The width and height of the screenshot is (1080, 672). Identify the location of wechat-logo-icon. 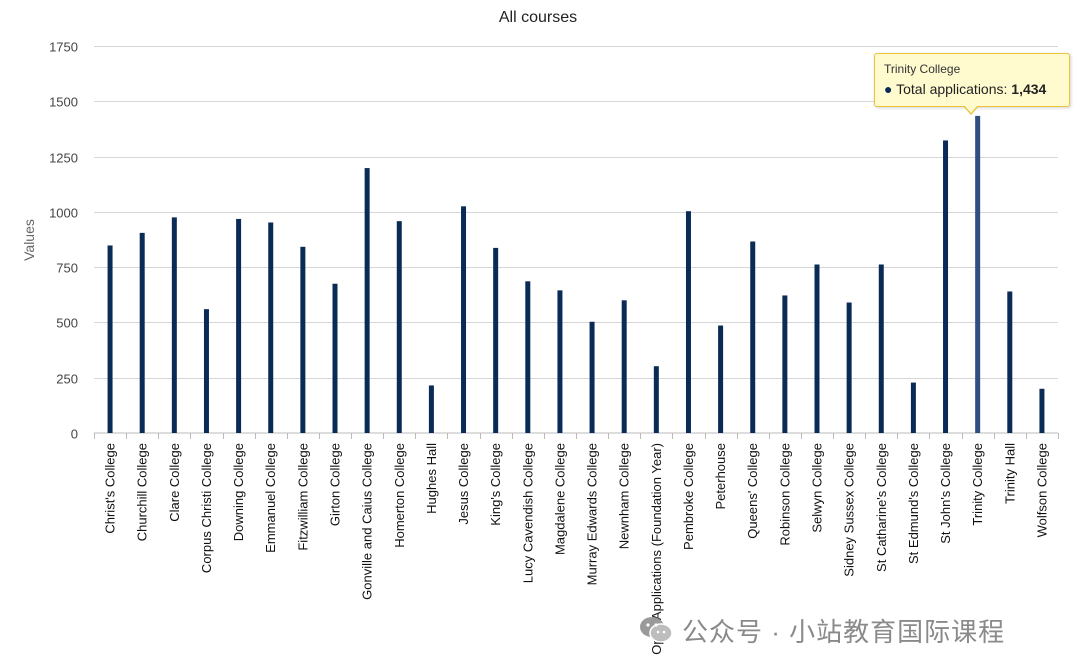
(656, 630).